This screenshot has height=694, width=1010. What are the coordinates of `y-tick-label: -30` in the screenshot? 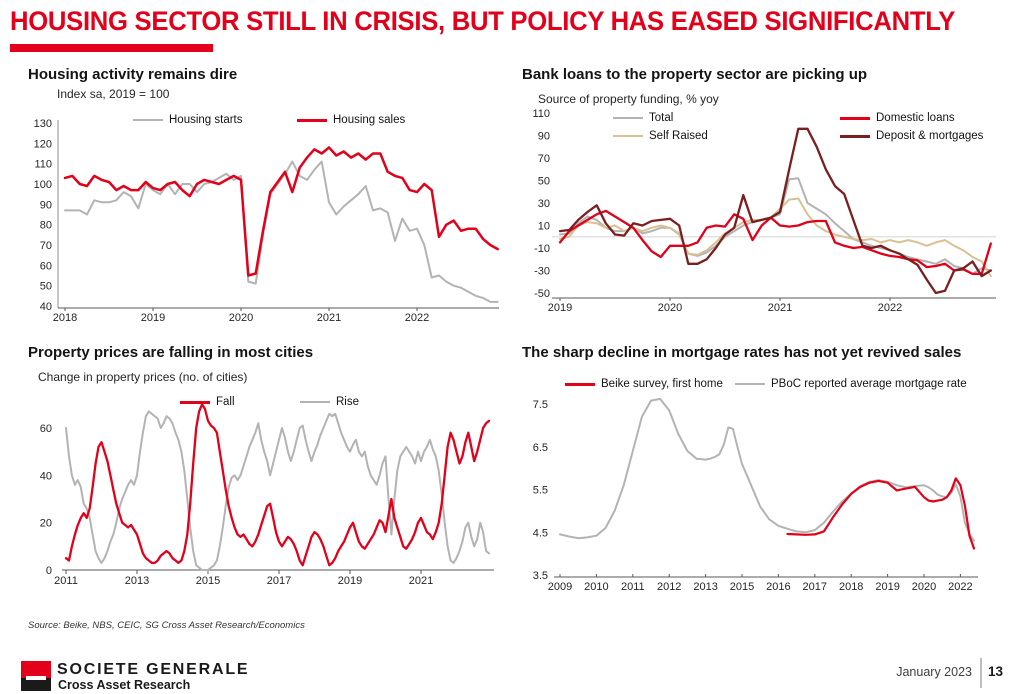 It's located at (542, 272).